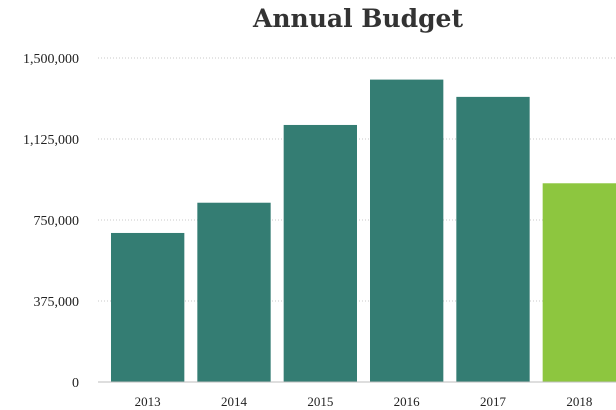 Image resolution: width=616 pixels, height=410 pixels. I want to click on bar-2016, so click(407, 230).